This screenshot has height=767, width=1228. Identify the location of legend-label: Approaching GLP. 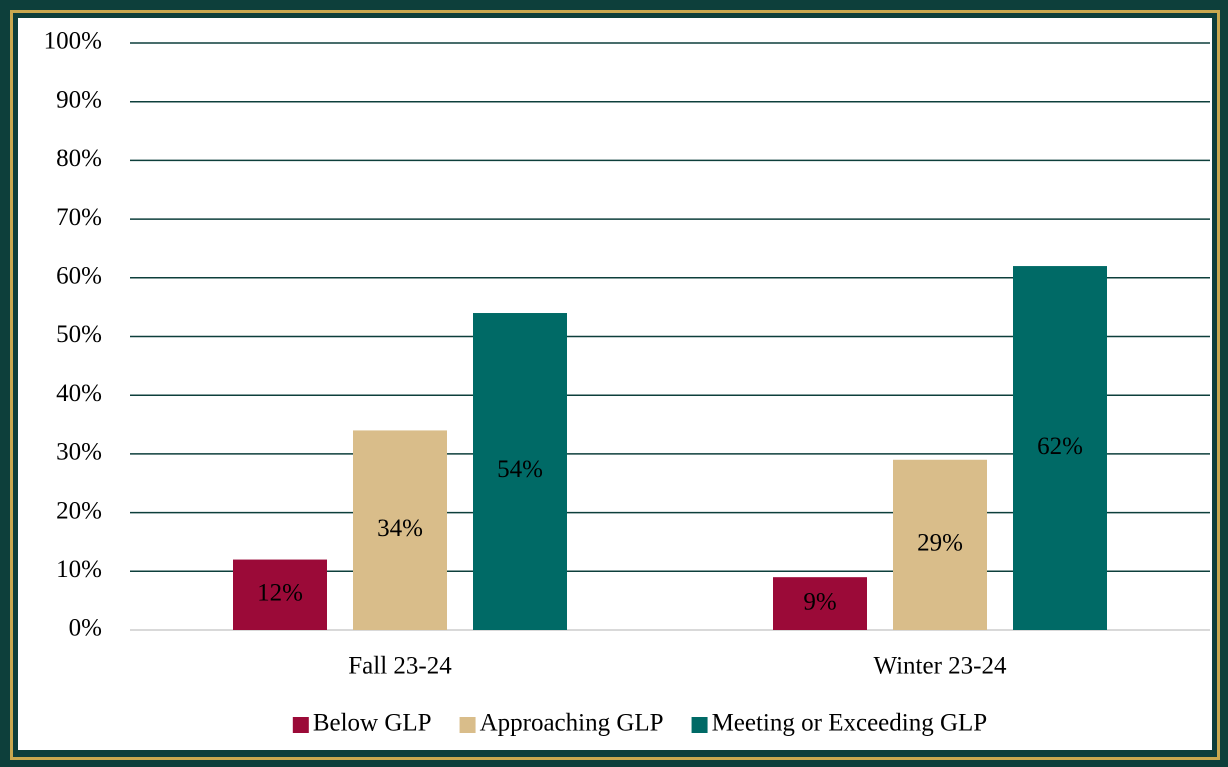
(572, 723).